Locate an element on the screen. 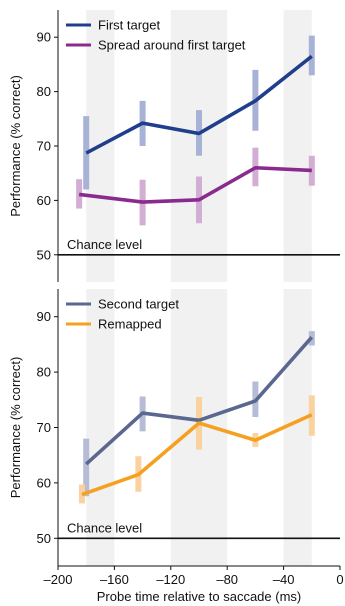 This screenshot has height=606, width=345. legend-label: Spread around first target is located at coordinates (172, 45).